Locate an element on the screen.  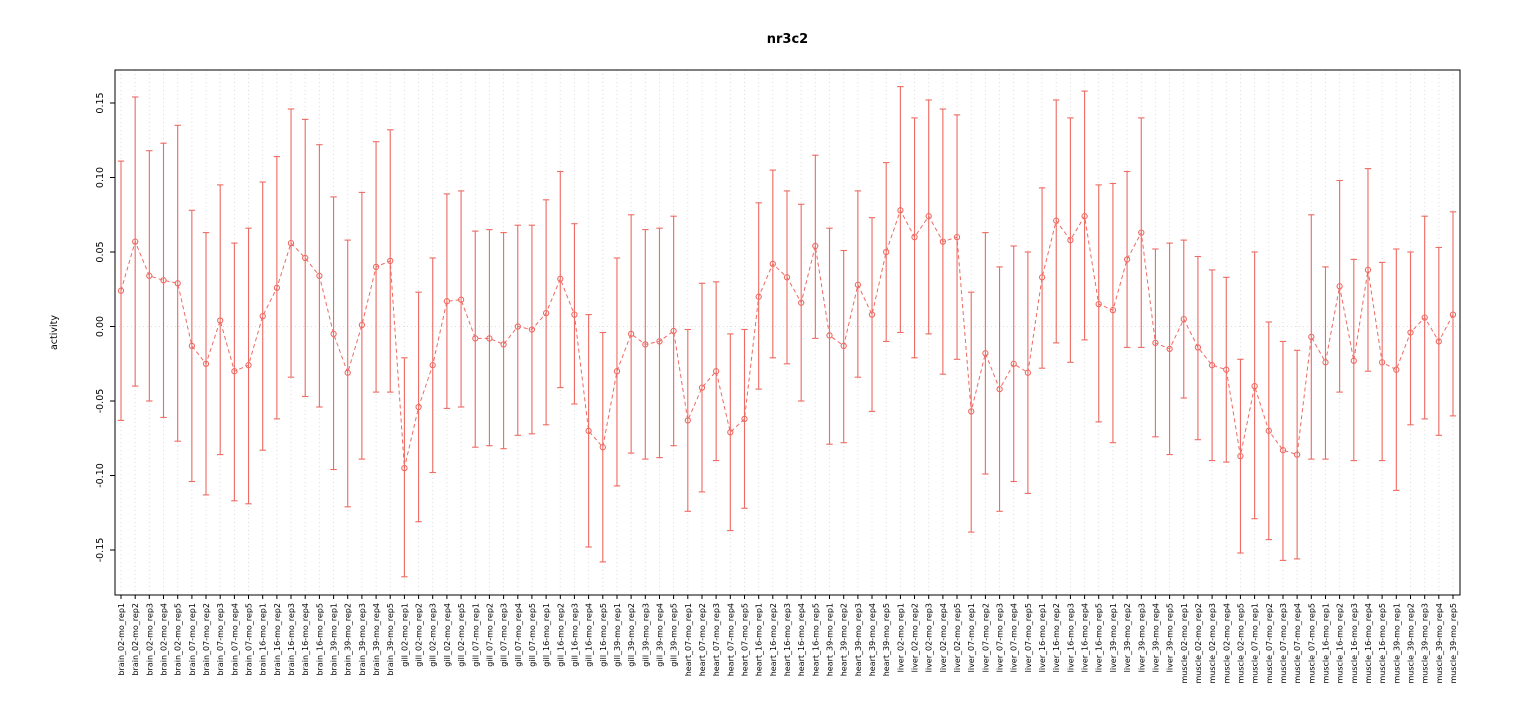
x-tick-label: gill_16-mo_rep4 is located at coordinates (589, 635).